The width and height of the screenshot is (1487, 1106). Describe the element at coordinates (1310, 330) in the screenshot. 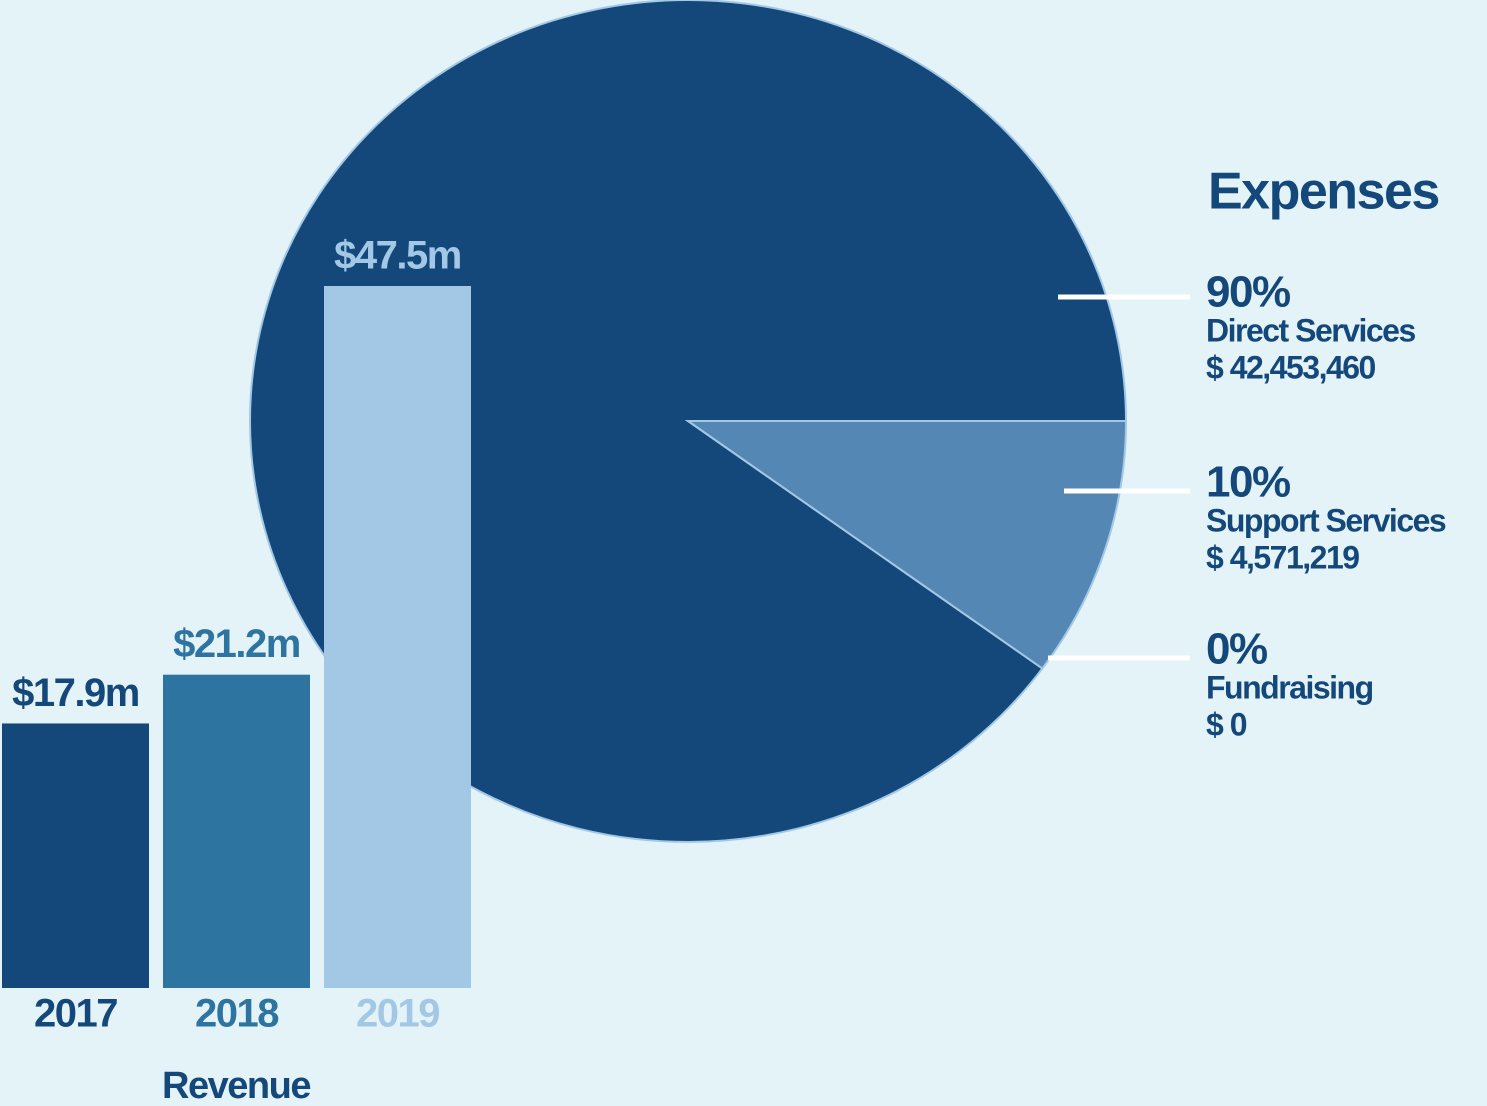

I see `slice-name: Direct Services` at that location.